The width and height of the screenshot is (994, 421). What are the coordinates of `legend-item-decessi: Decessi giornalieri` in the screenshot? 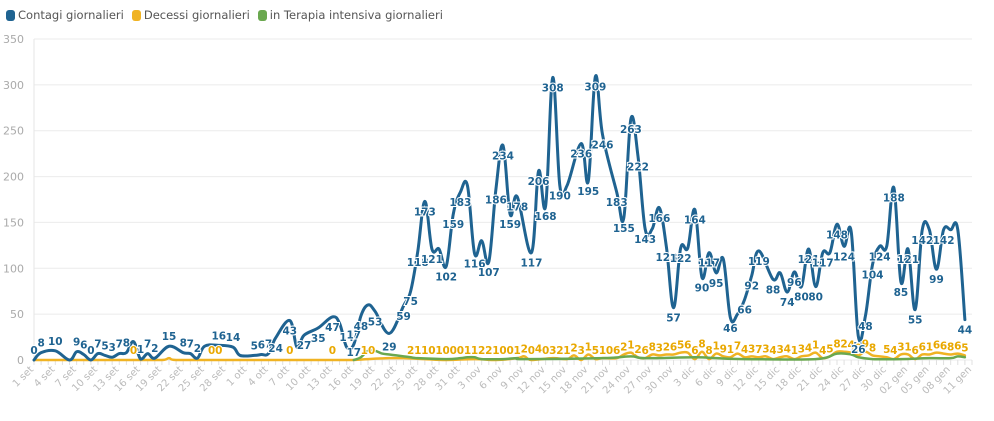 It's located at (190, 15).